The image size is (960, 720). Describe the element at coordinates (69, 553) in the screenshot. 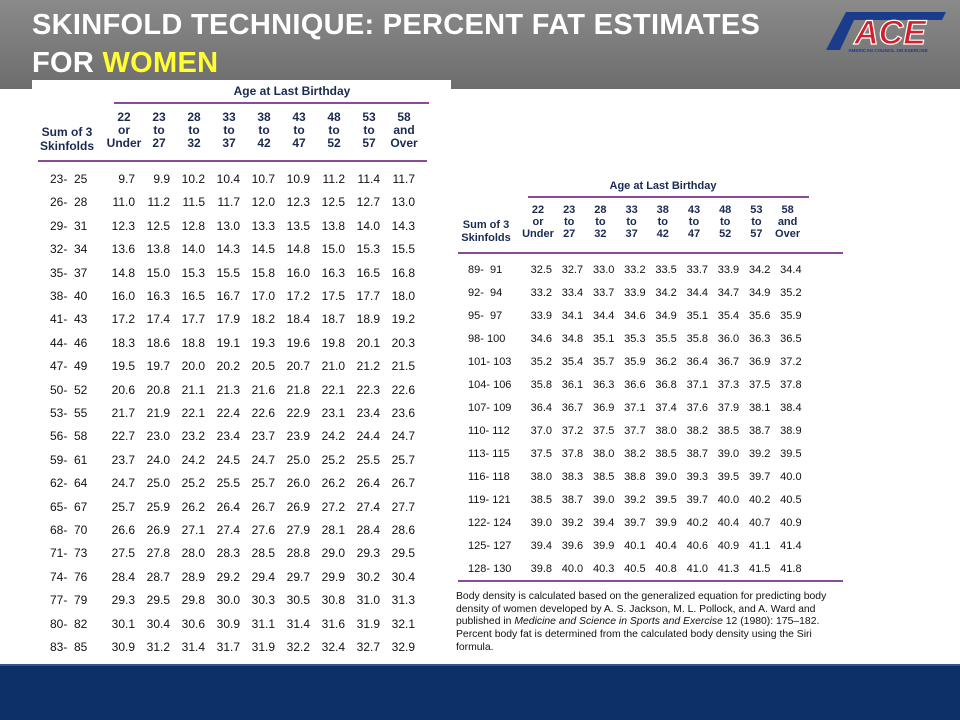

I see `row-label: 71- 73` at that location.